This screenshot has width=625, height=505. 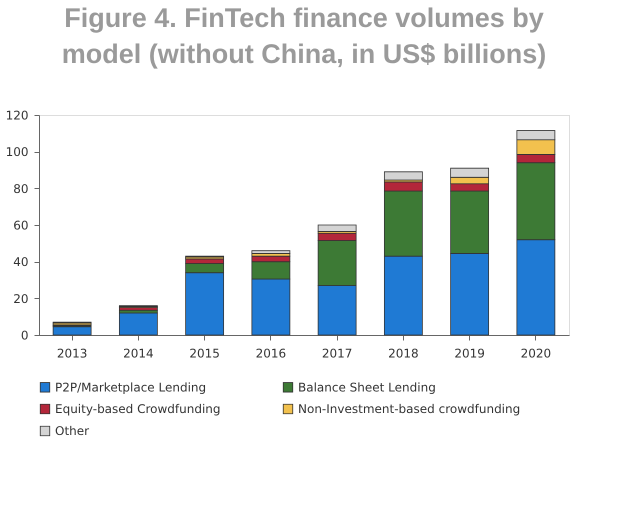 I want to click on x-tick-label: 2015, so click(x=204, y=353).